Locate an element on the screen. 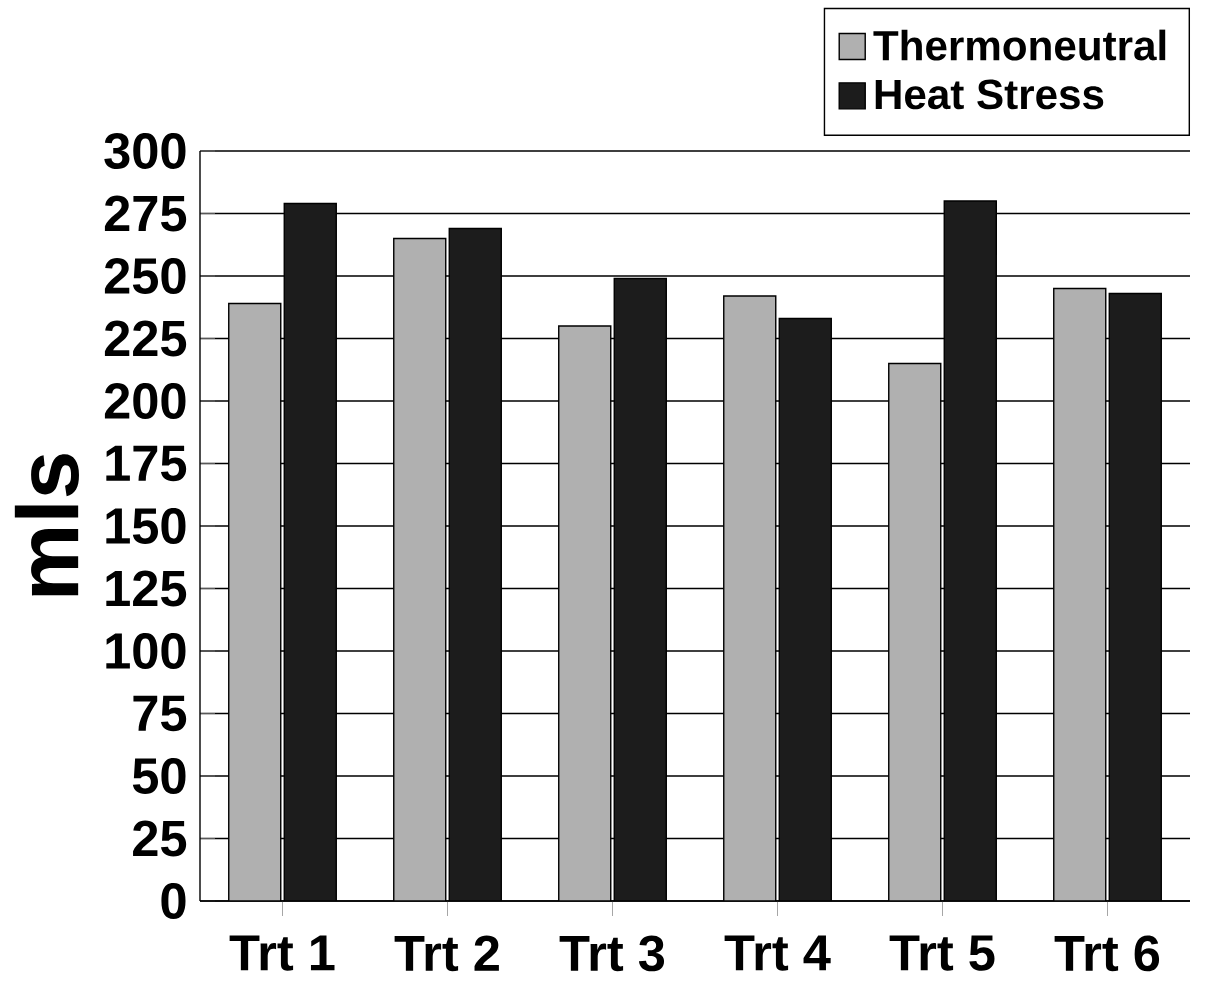 The image size is (1213, 1006). x-tick-label: Trt 2 is located at coordinates (446, 953).